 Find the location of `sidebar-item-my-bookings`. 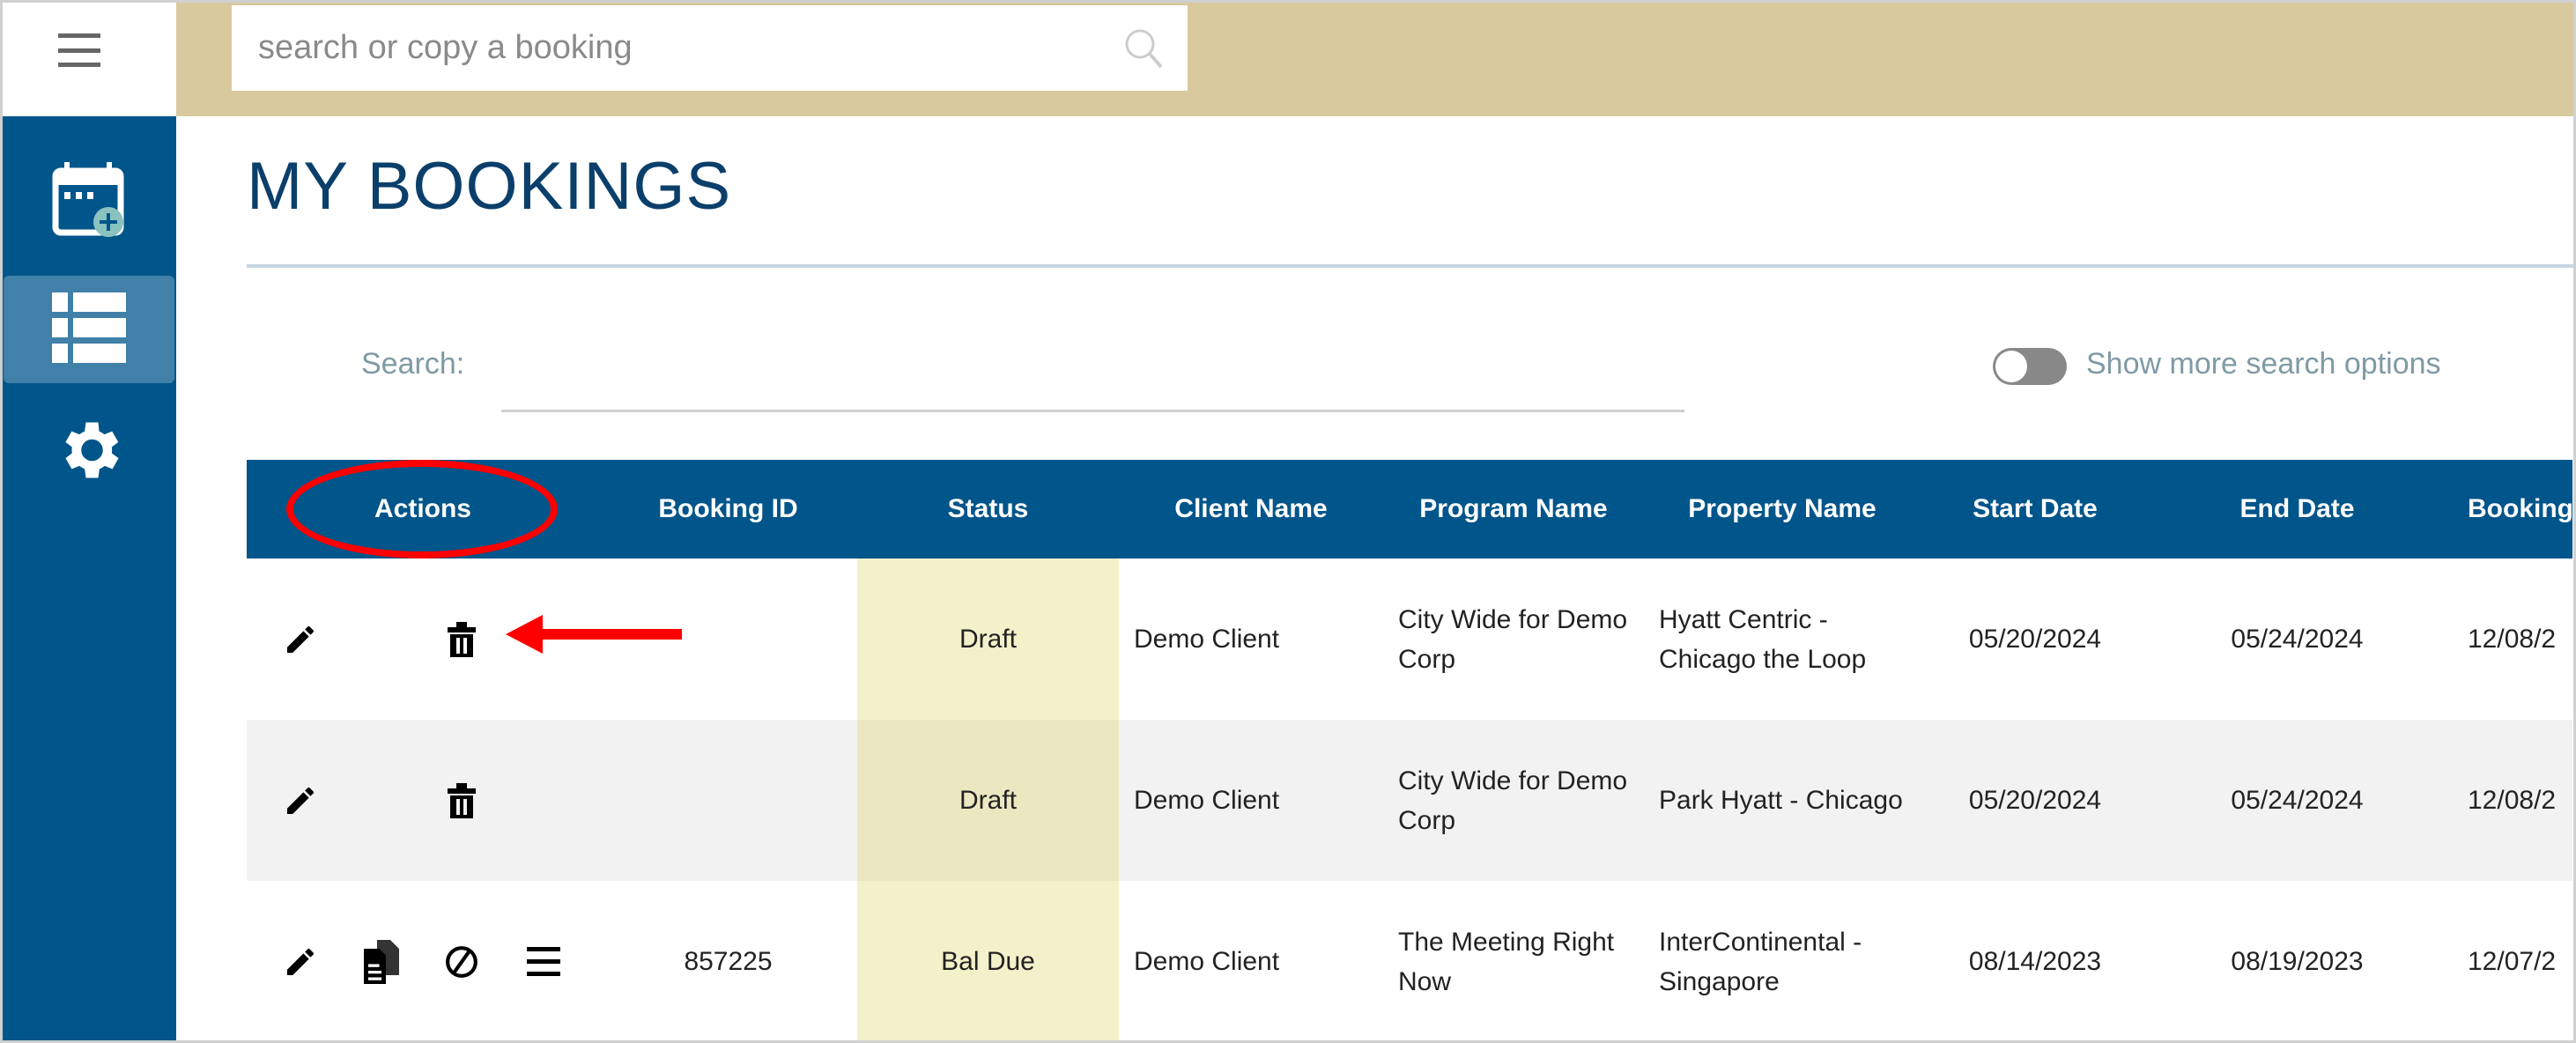

sidebar-item-my-bookings is located at coordinates (89, 329).